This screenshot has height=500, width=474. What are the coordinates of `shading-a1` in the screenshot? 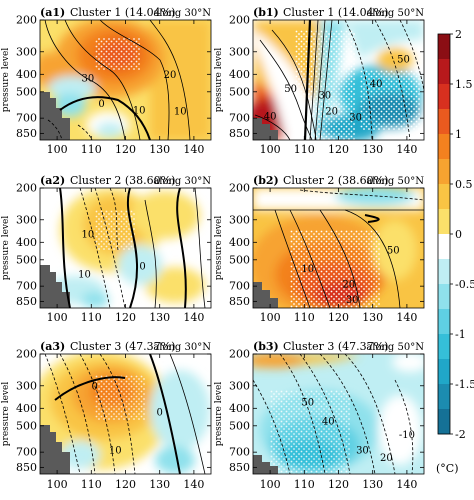 It's located at (125, 80).